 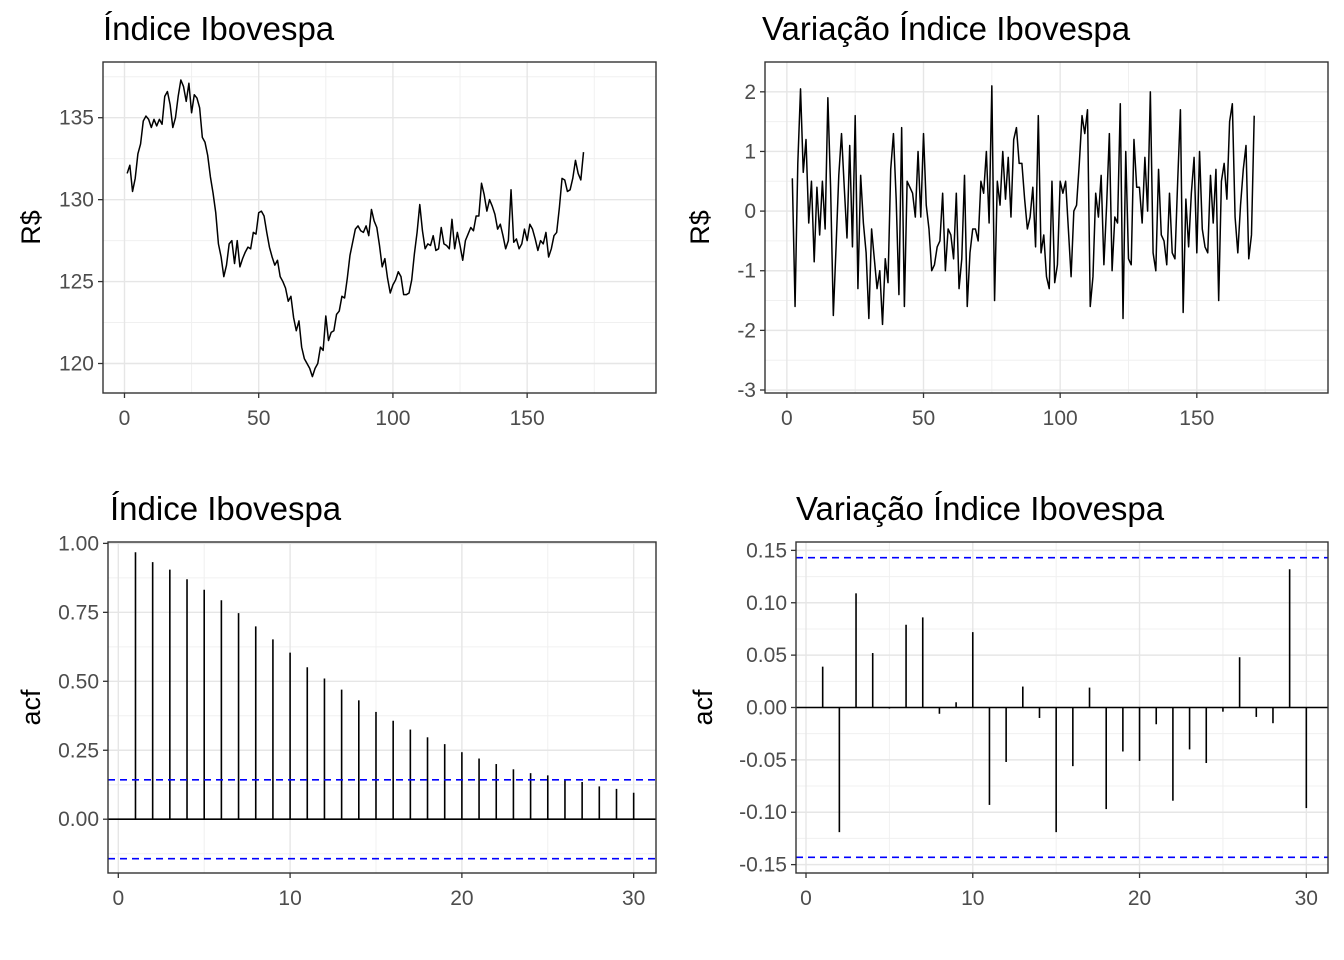 What do you see at coordinates (766, 603) in the screenshot?
I see `y-tick-label: 0.10` at bounding box center [766, 603].